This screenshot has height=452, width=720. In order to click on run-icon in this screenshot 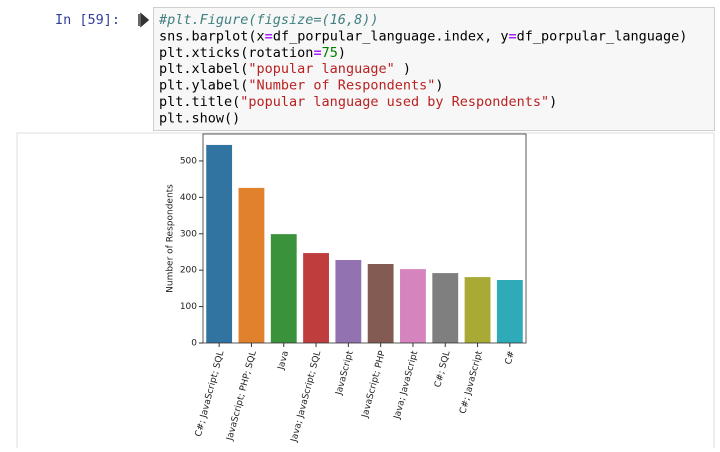, I will do `click(144, 20)`.